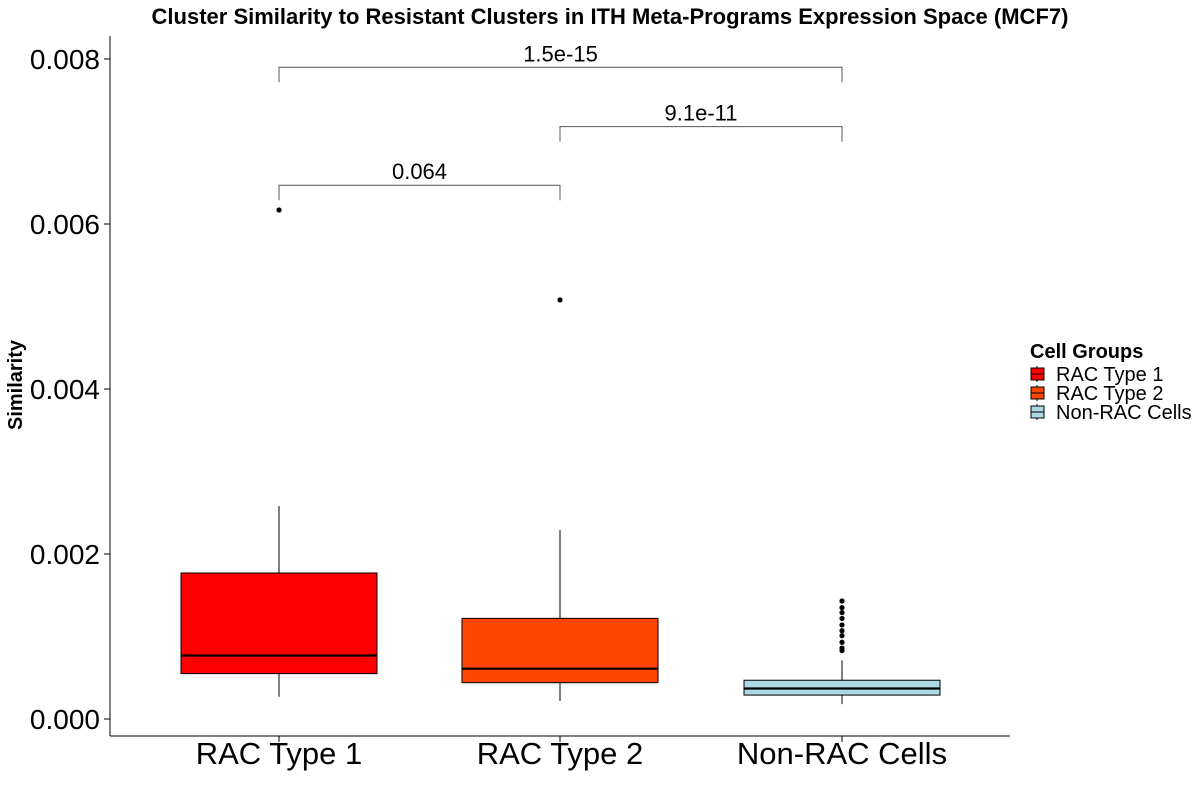 The height and width of the screenshot is (800, 1200). I want to click on legend-item: RAC Type 1, so click(1096, 375).